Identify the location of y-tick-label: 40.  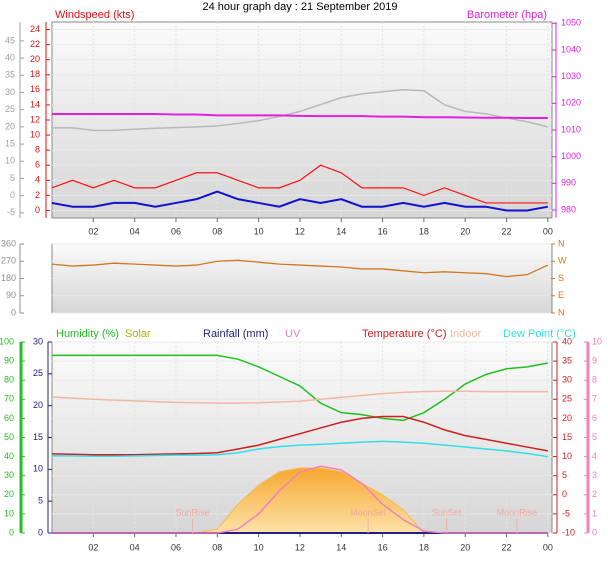
(9, 456).